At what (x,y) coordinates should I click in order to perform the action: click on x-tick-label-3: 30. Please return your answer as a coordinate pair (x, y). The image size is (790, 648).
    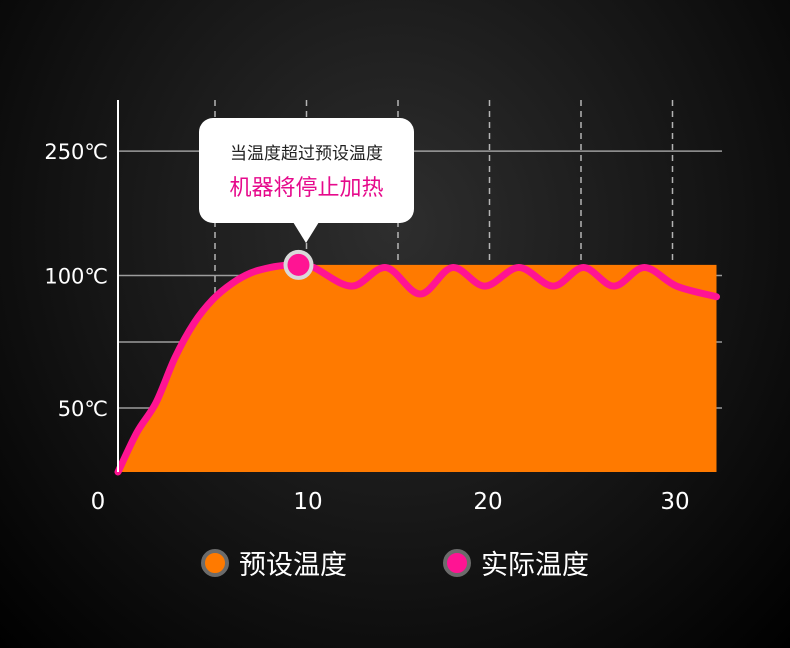
    Looking at the image, I should click on (674, 502).